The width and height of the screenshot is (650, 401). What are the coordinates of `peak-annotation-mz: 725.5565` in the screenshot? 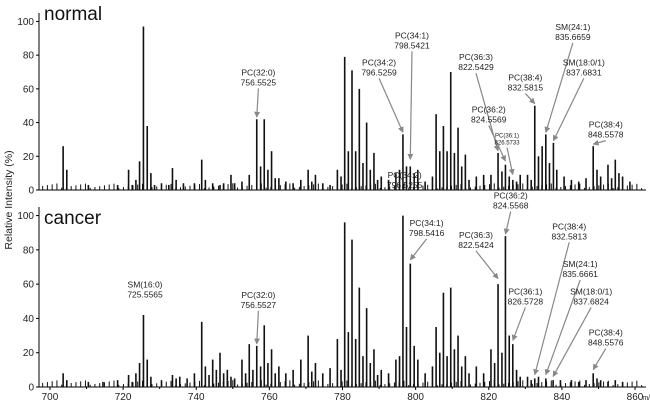 It's located at (145, 295).